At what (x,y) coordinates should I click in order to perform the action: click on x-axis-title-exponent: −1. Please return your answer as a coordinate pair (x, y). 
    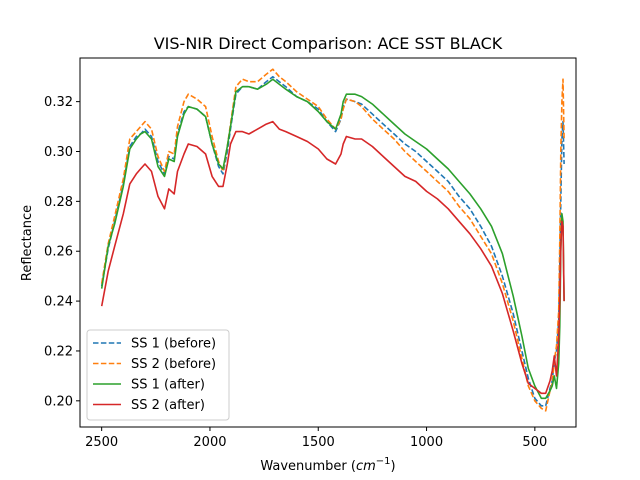
    Looking at the image, I should click on (383, 461).